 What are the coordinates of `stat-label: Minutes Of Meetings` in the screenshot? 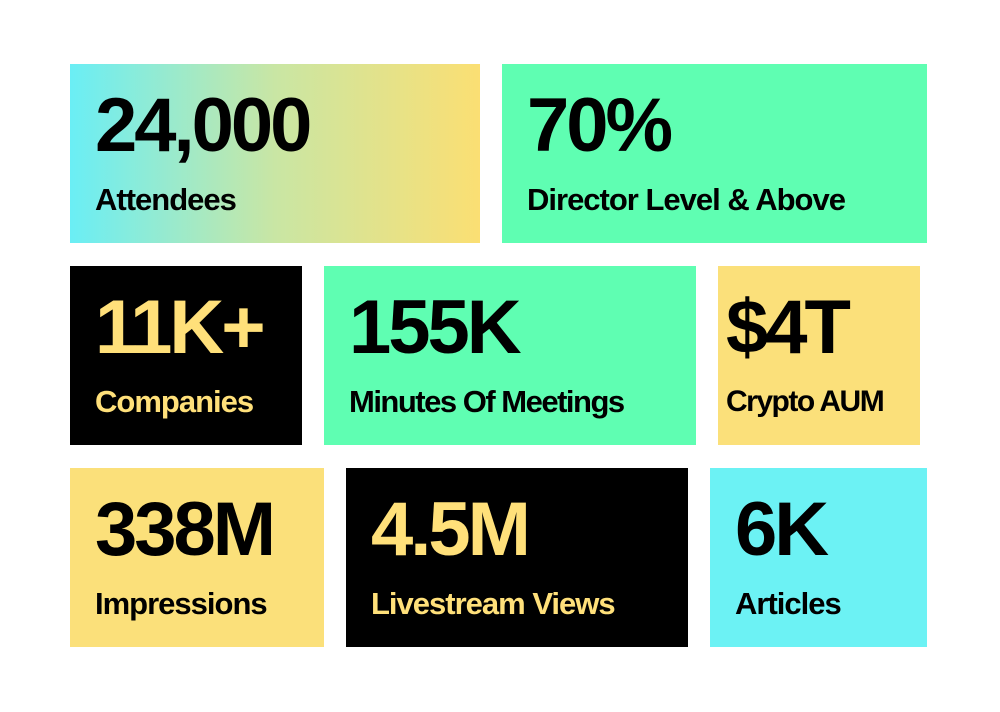 It's located at (487, 401).